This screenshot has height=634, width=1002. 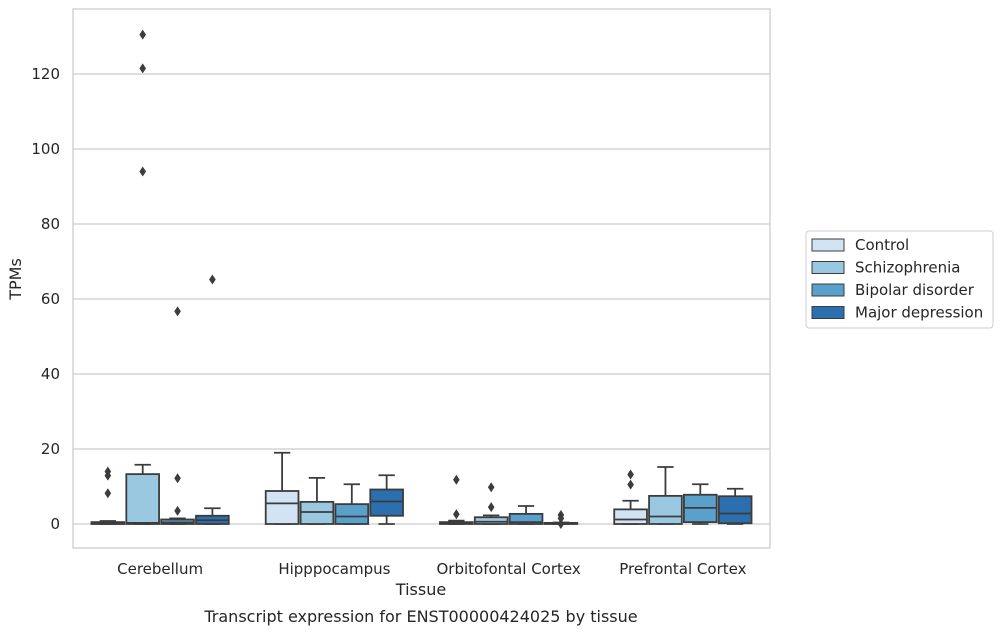 What do you see at coordinates (907, 268) in the screenshot?
I see `legend-label: Schizophrenia` at bounding box center [907, 268].